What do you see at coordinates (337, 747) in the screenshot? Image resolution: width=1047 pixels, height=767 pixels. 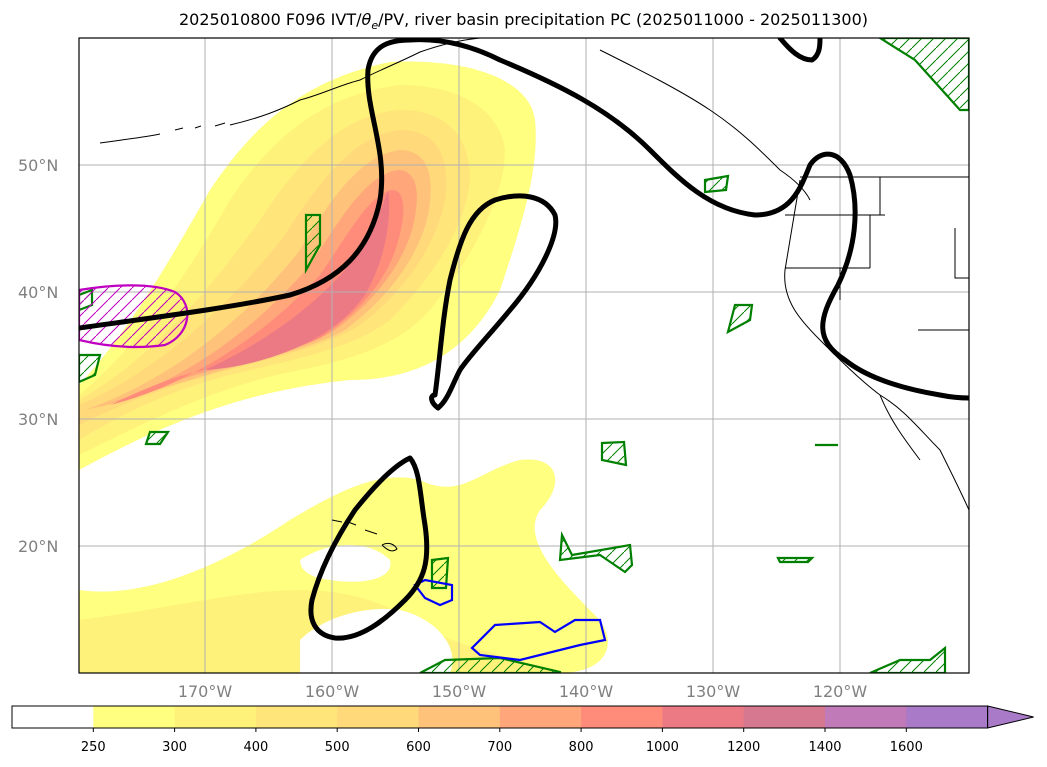 I see `colorbar-tick-label: 500` at bounding box center [337, 747].